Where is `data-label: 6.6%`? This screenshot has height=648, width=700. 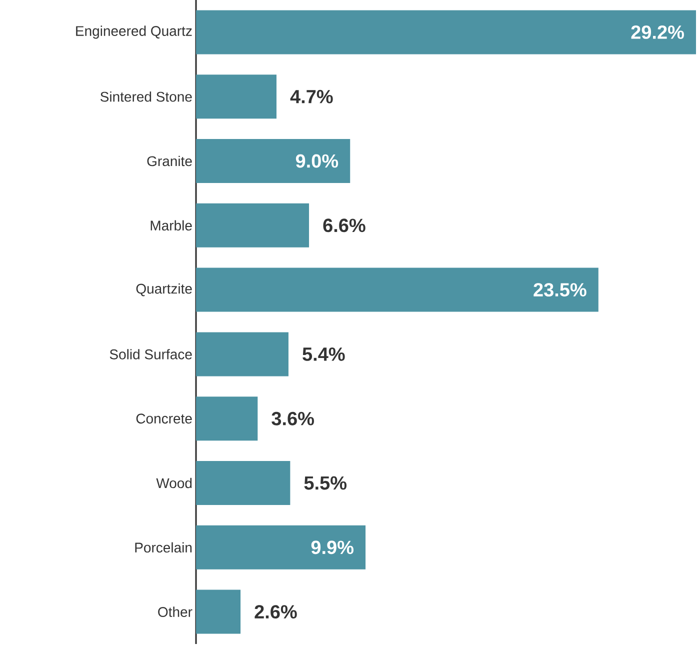 data-label: 6.6% is located at coordinates (344, 225).